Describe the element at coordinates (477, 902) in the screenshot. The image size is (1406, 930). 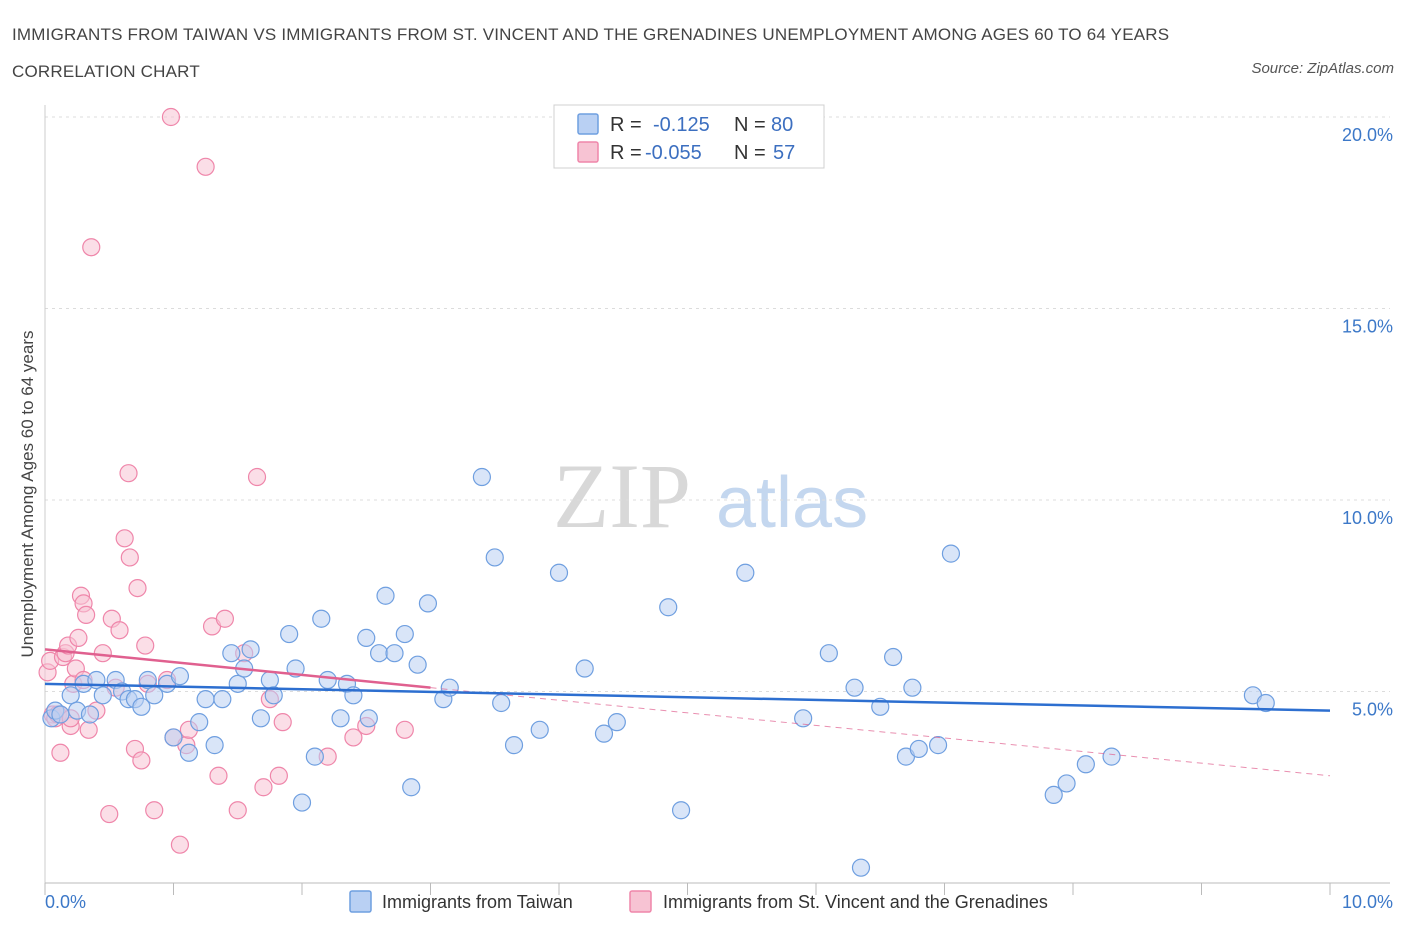
I see `bottom-legend-label-blue: Immigrants from Taiwan` at that location.